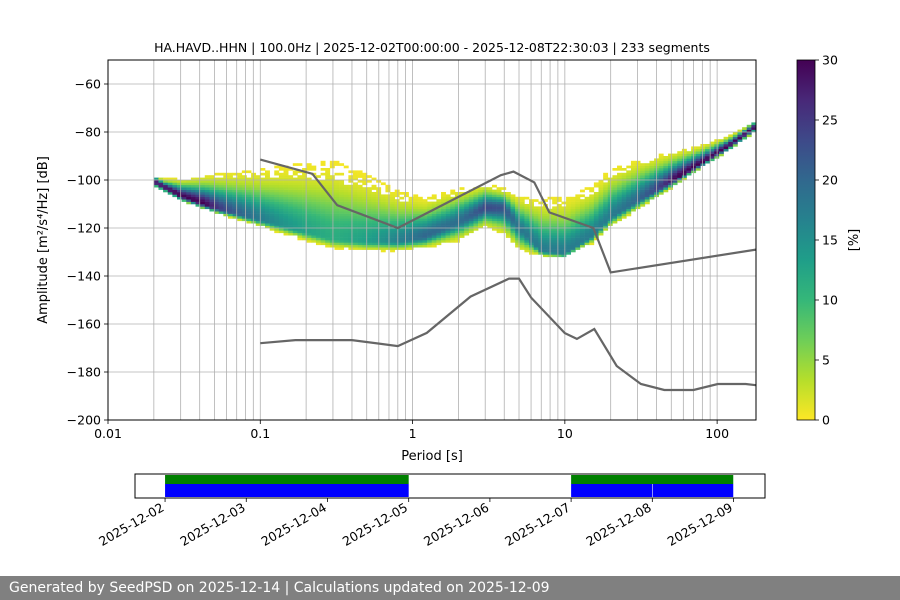  I want to click on timeline-data-segment, so click(693, 490).